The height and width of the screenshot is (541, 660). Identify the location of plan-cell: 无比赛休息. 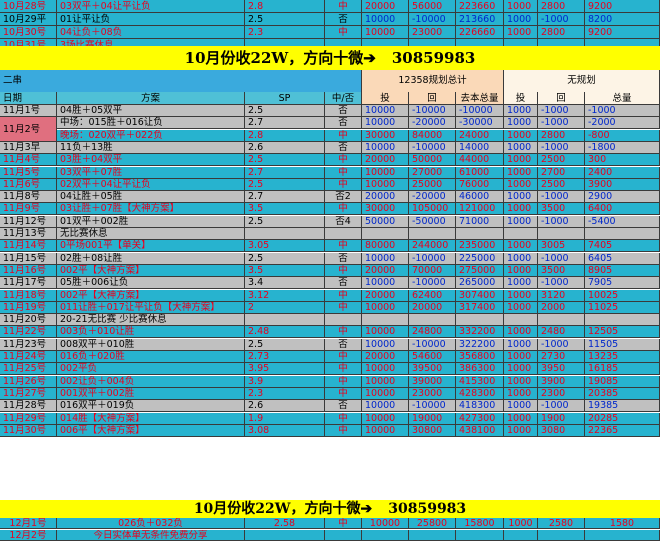
(151, 233).